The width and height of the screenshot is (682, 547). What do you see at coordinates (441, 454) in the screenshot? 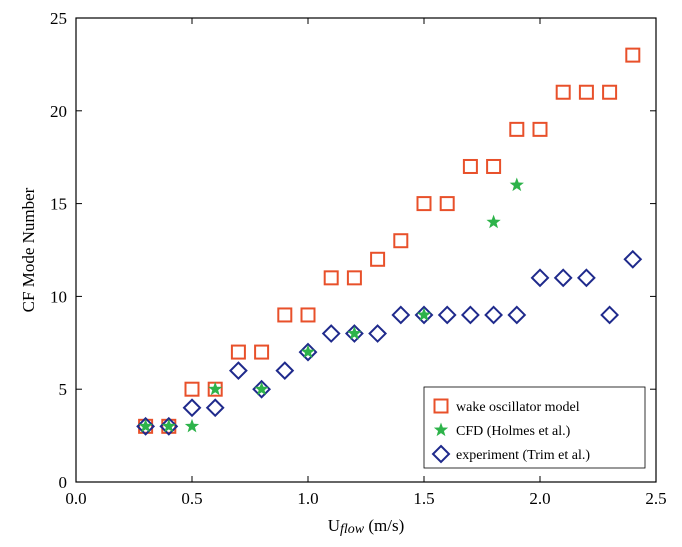
I see `legend-marker-diamond` at bounding box center [441, 454].